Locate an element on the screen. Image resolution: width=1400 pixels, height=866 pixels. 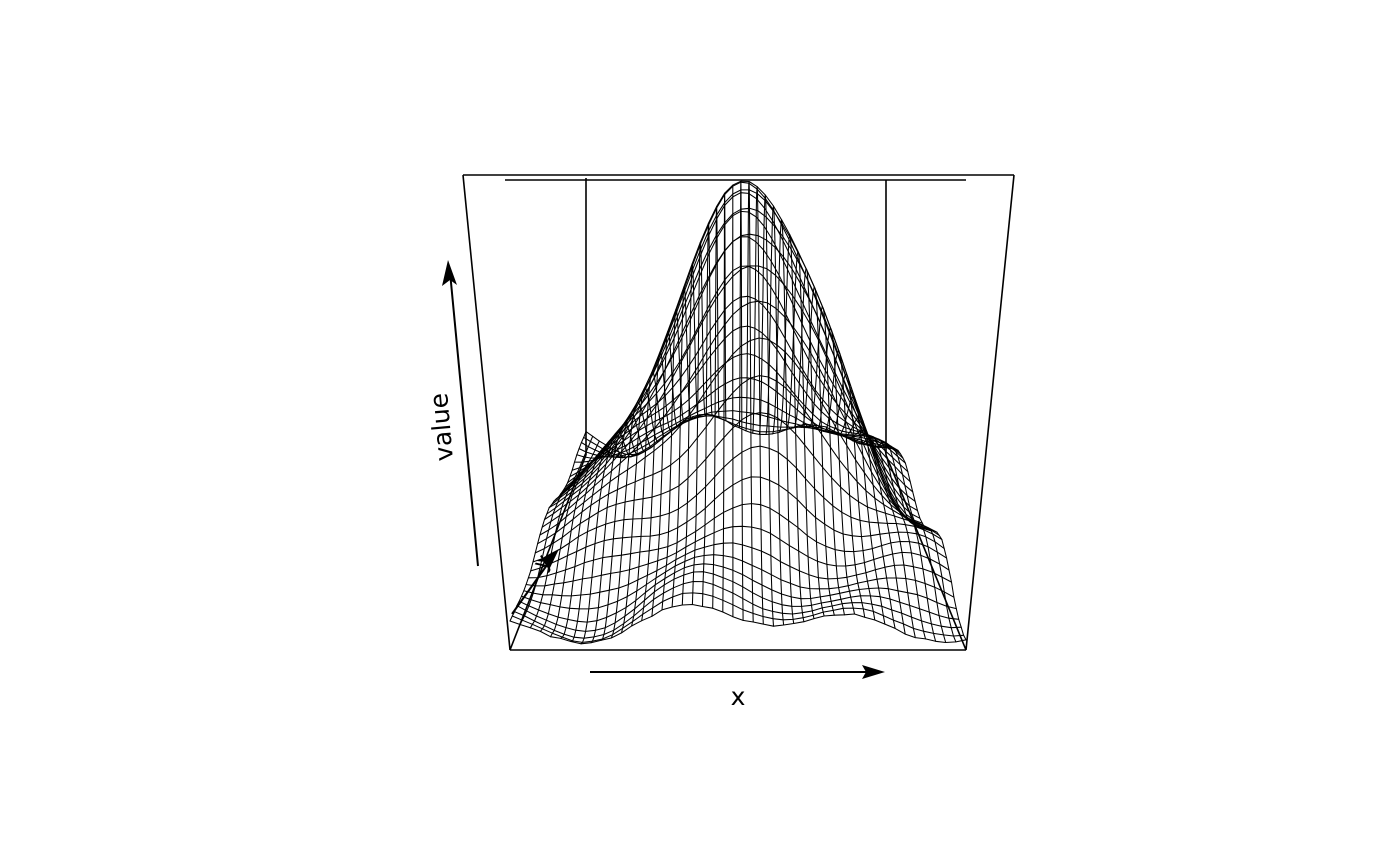
x-axis-arrow-head is located at coordinates (873, 672).